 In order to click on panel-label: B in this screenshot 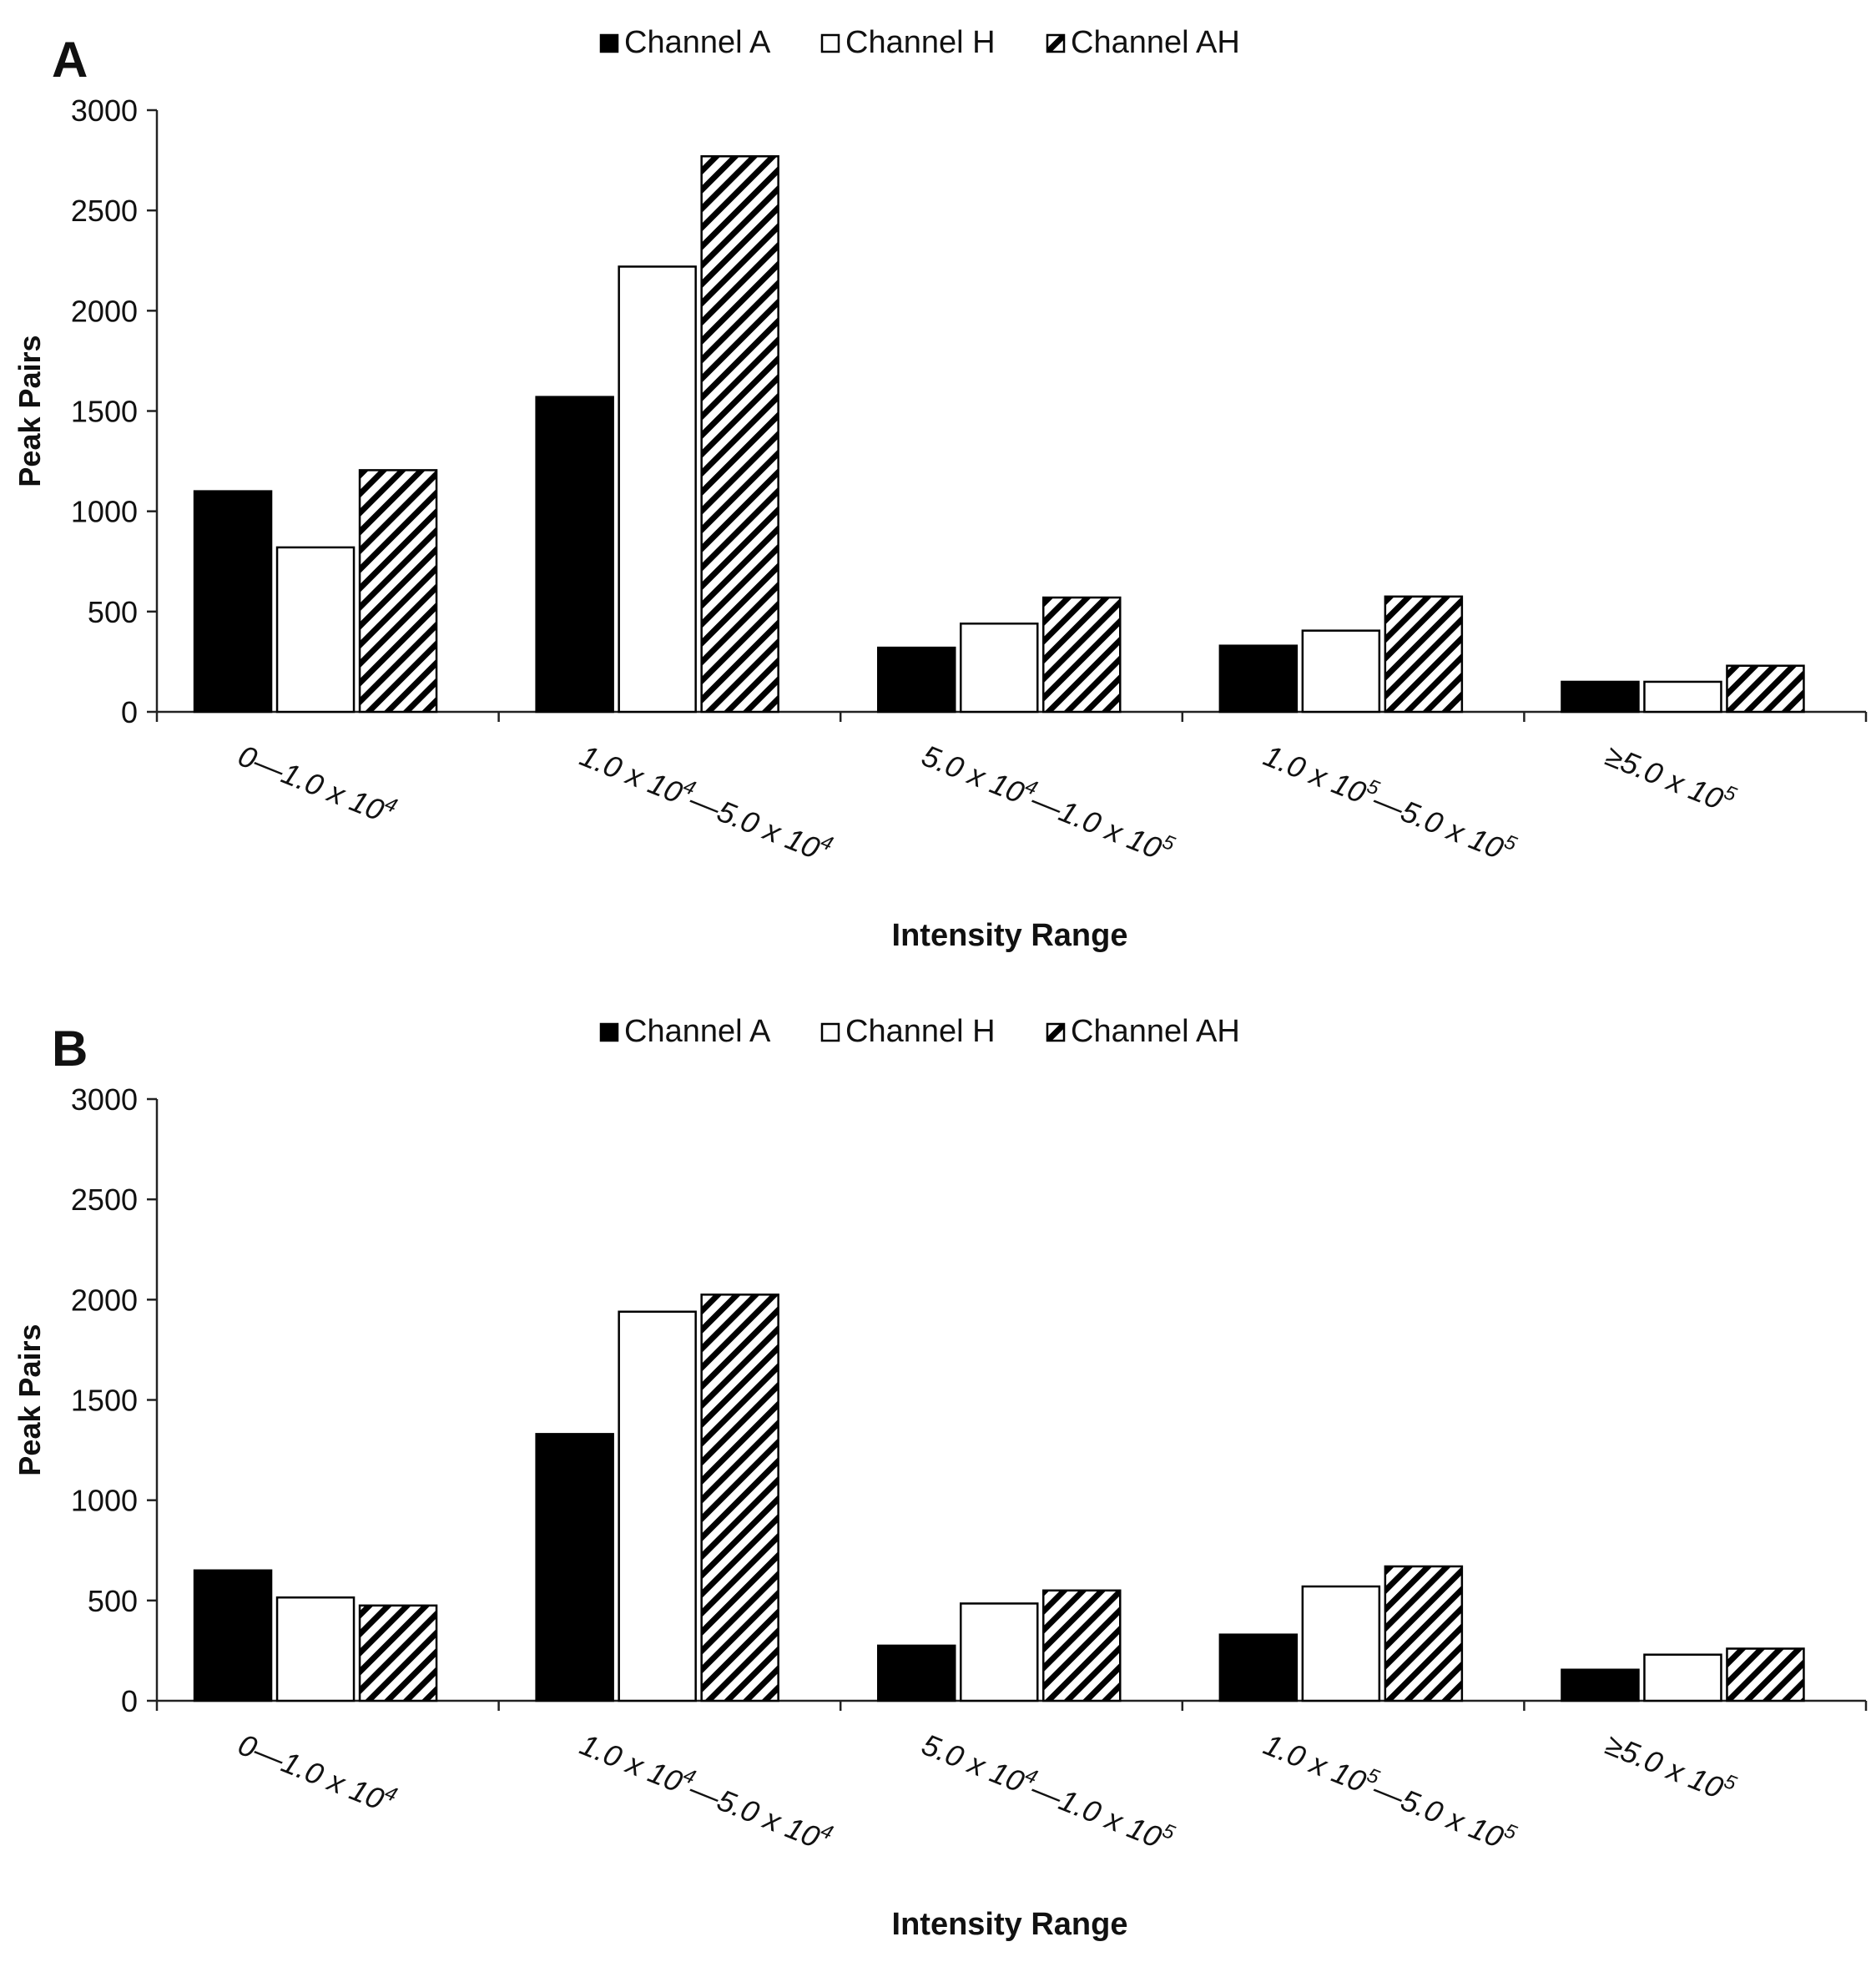, I will do `click(70, 1049)`.